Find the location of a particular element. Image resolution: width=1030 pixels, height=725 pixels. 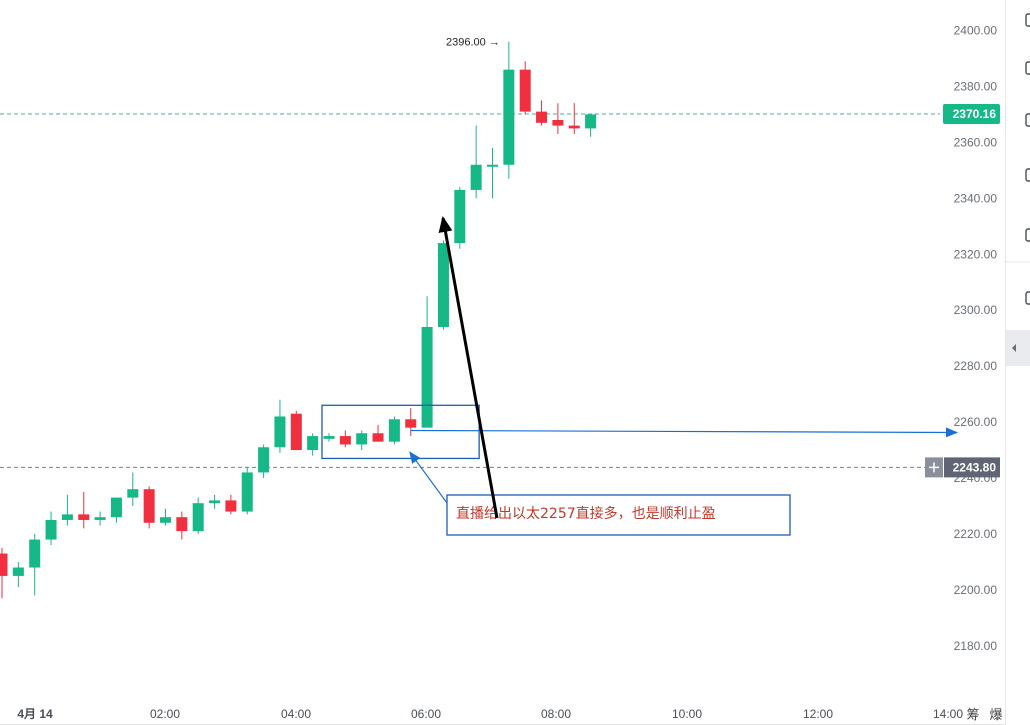

y-tick-label: 2300.00 is located at coordinates (976, 310).